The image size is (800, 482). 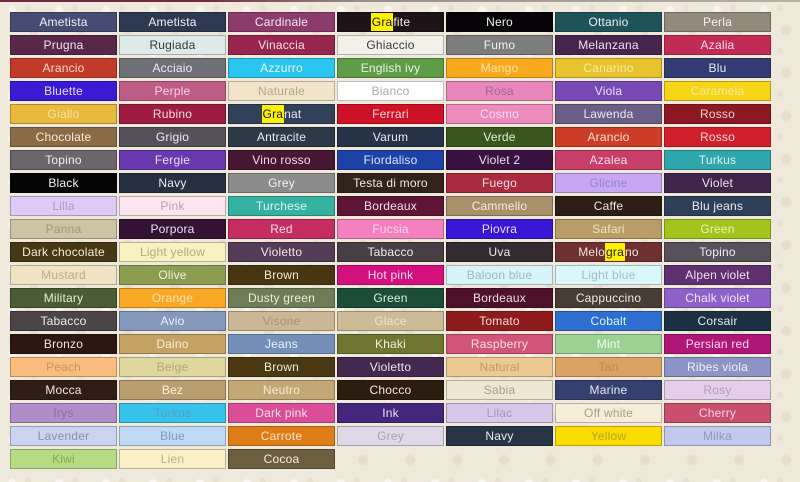 What do you see at coordinates (63, 91) in the screenshot?
I see `color-swatch-bluette: Bluette` at bounding box center [63, 91].